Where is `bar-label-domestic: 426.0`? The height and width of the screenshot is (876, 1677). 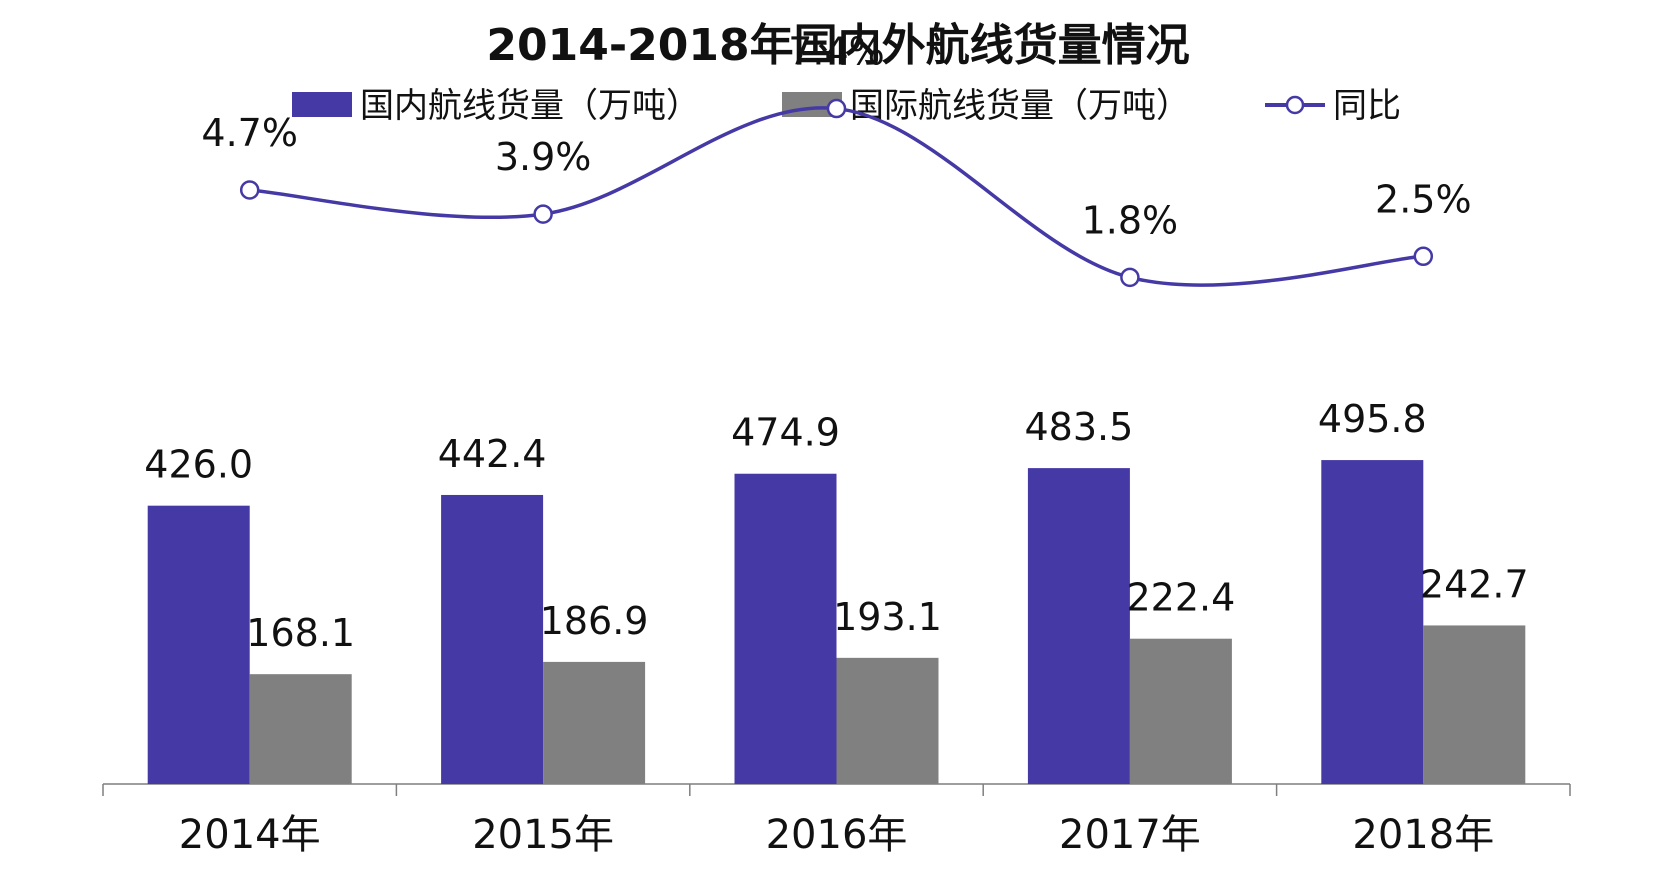
bar-label-domestic: 426.0 is located at coordinates (198, 465).